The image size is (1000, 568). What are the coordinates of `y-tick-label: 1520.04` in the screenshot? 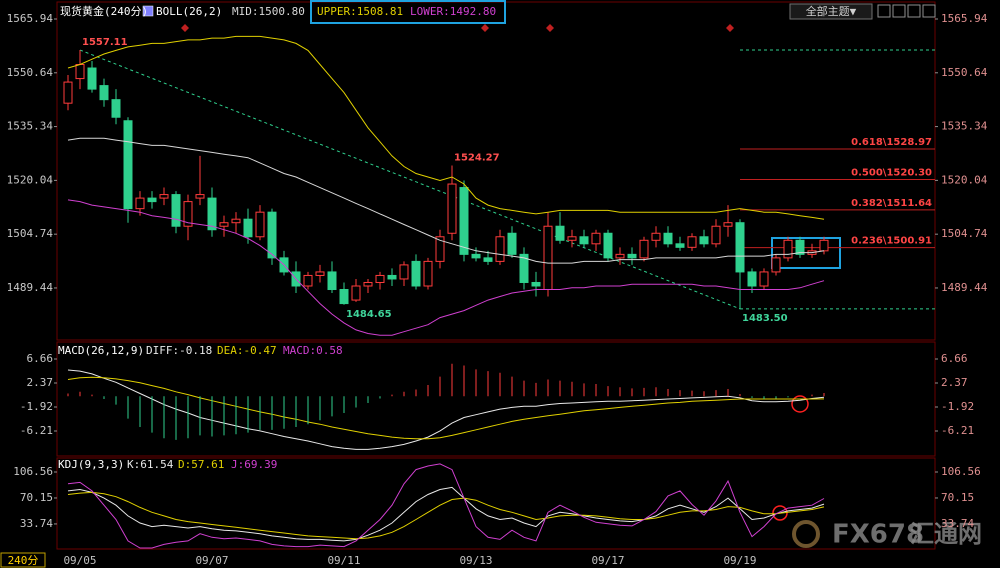 It's located at (964, 179).